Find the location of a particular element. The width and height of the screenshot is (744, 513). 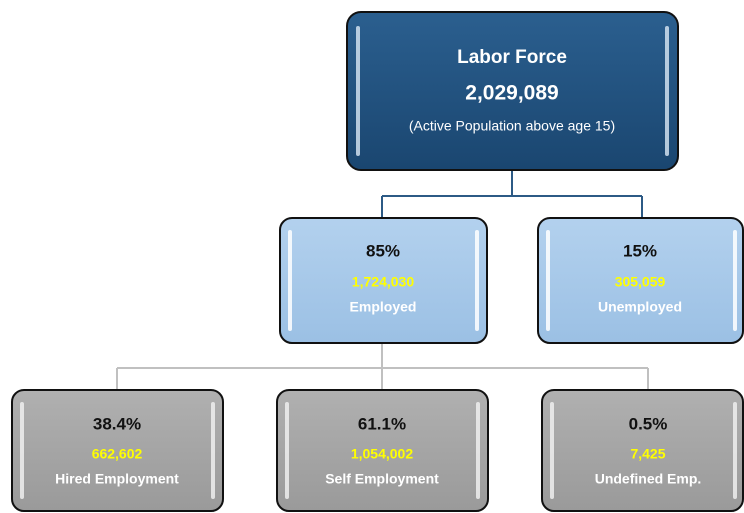

unemployed-node: 15% 305,059 Unemployed is located at coordinates (640, 280).